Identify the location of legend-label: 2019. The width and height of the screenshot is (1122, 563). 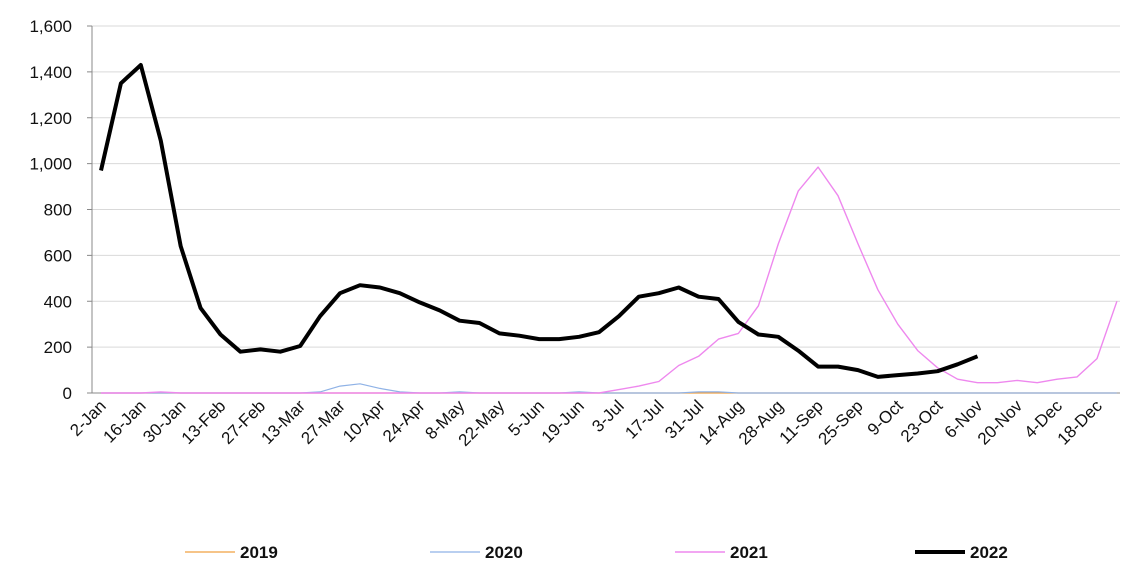
(259, 552).